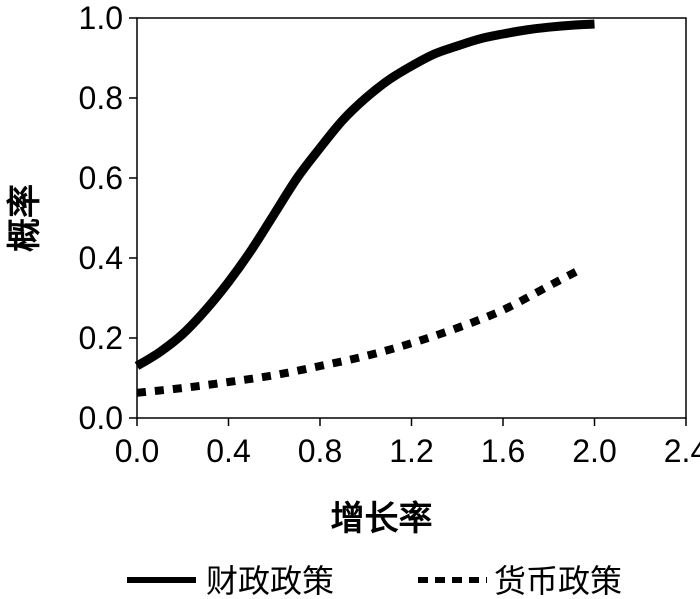  What do you see at coordinates (594, 451) in the screenshot?
I see `x-tick-label: 2.0` at bounding box center [594, 451].